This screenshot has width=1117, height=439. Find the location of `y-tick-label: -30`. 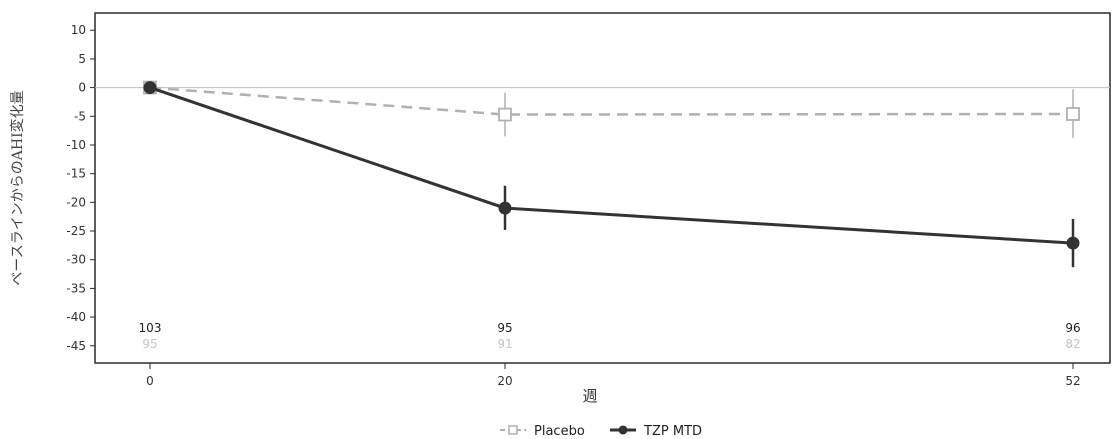

y-tick-label: -30 is located at coordinates (76, 260).